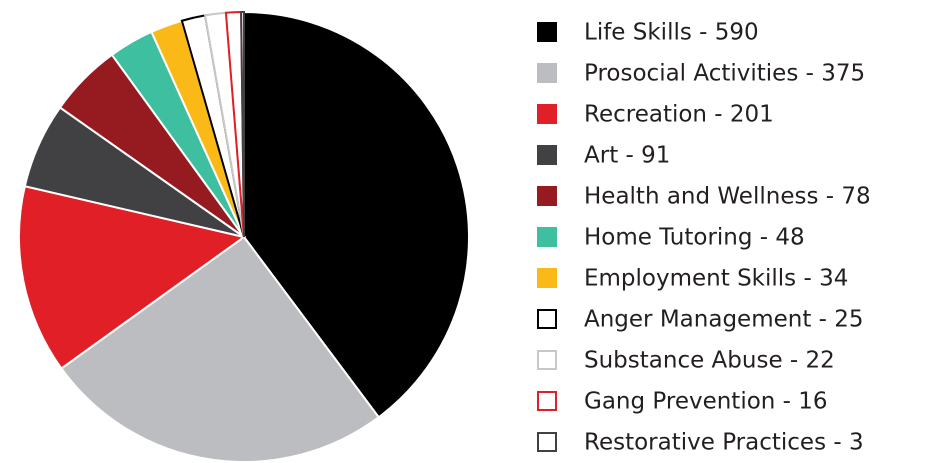 The height and width of the screenshot is (463, 941). I want to click on legend-label: Employment Skills - 34, so click(716, 279).